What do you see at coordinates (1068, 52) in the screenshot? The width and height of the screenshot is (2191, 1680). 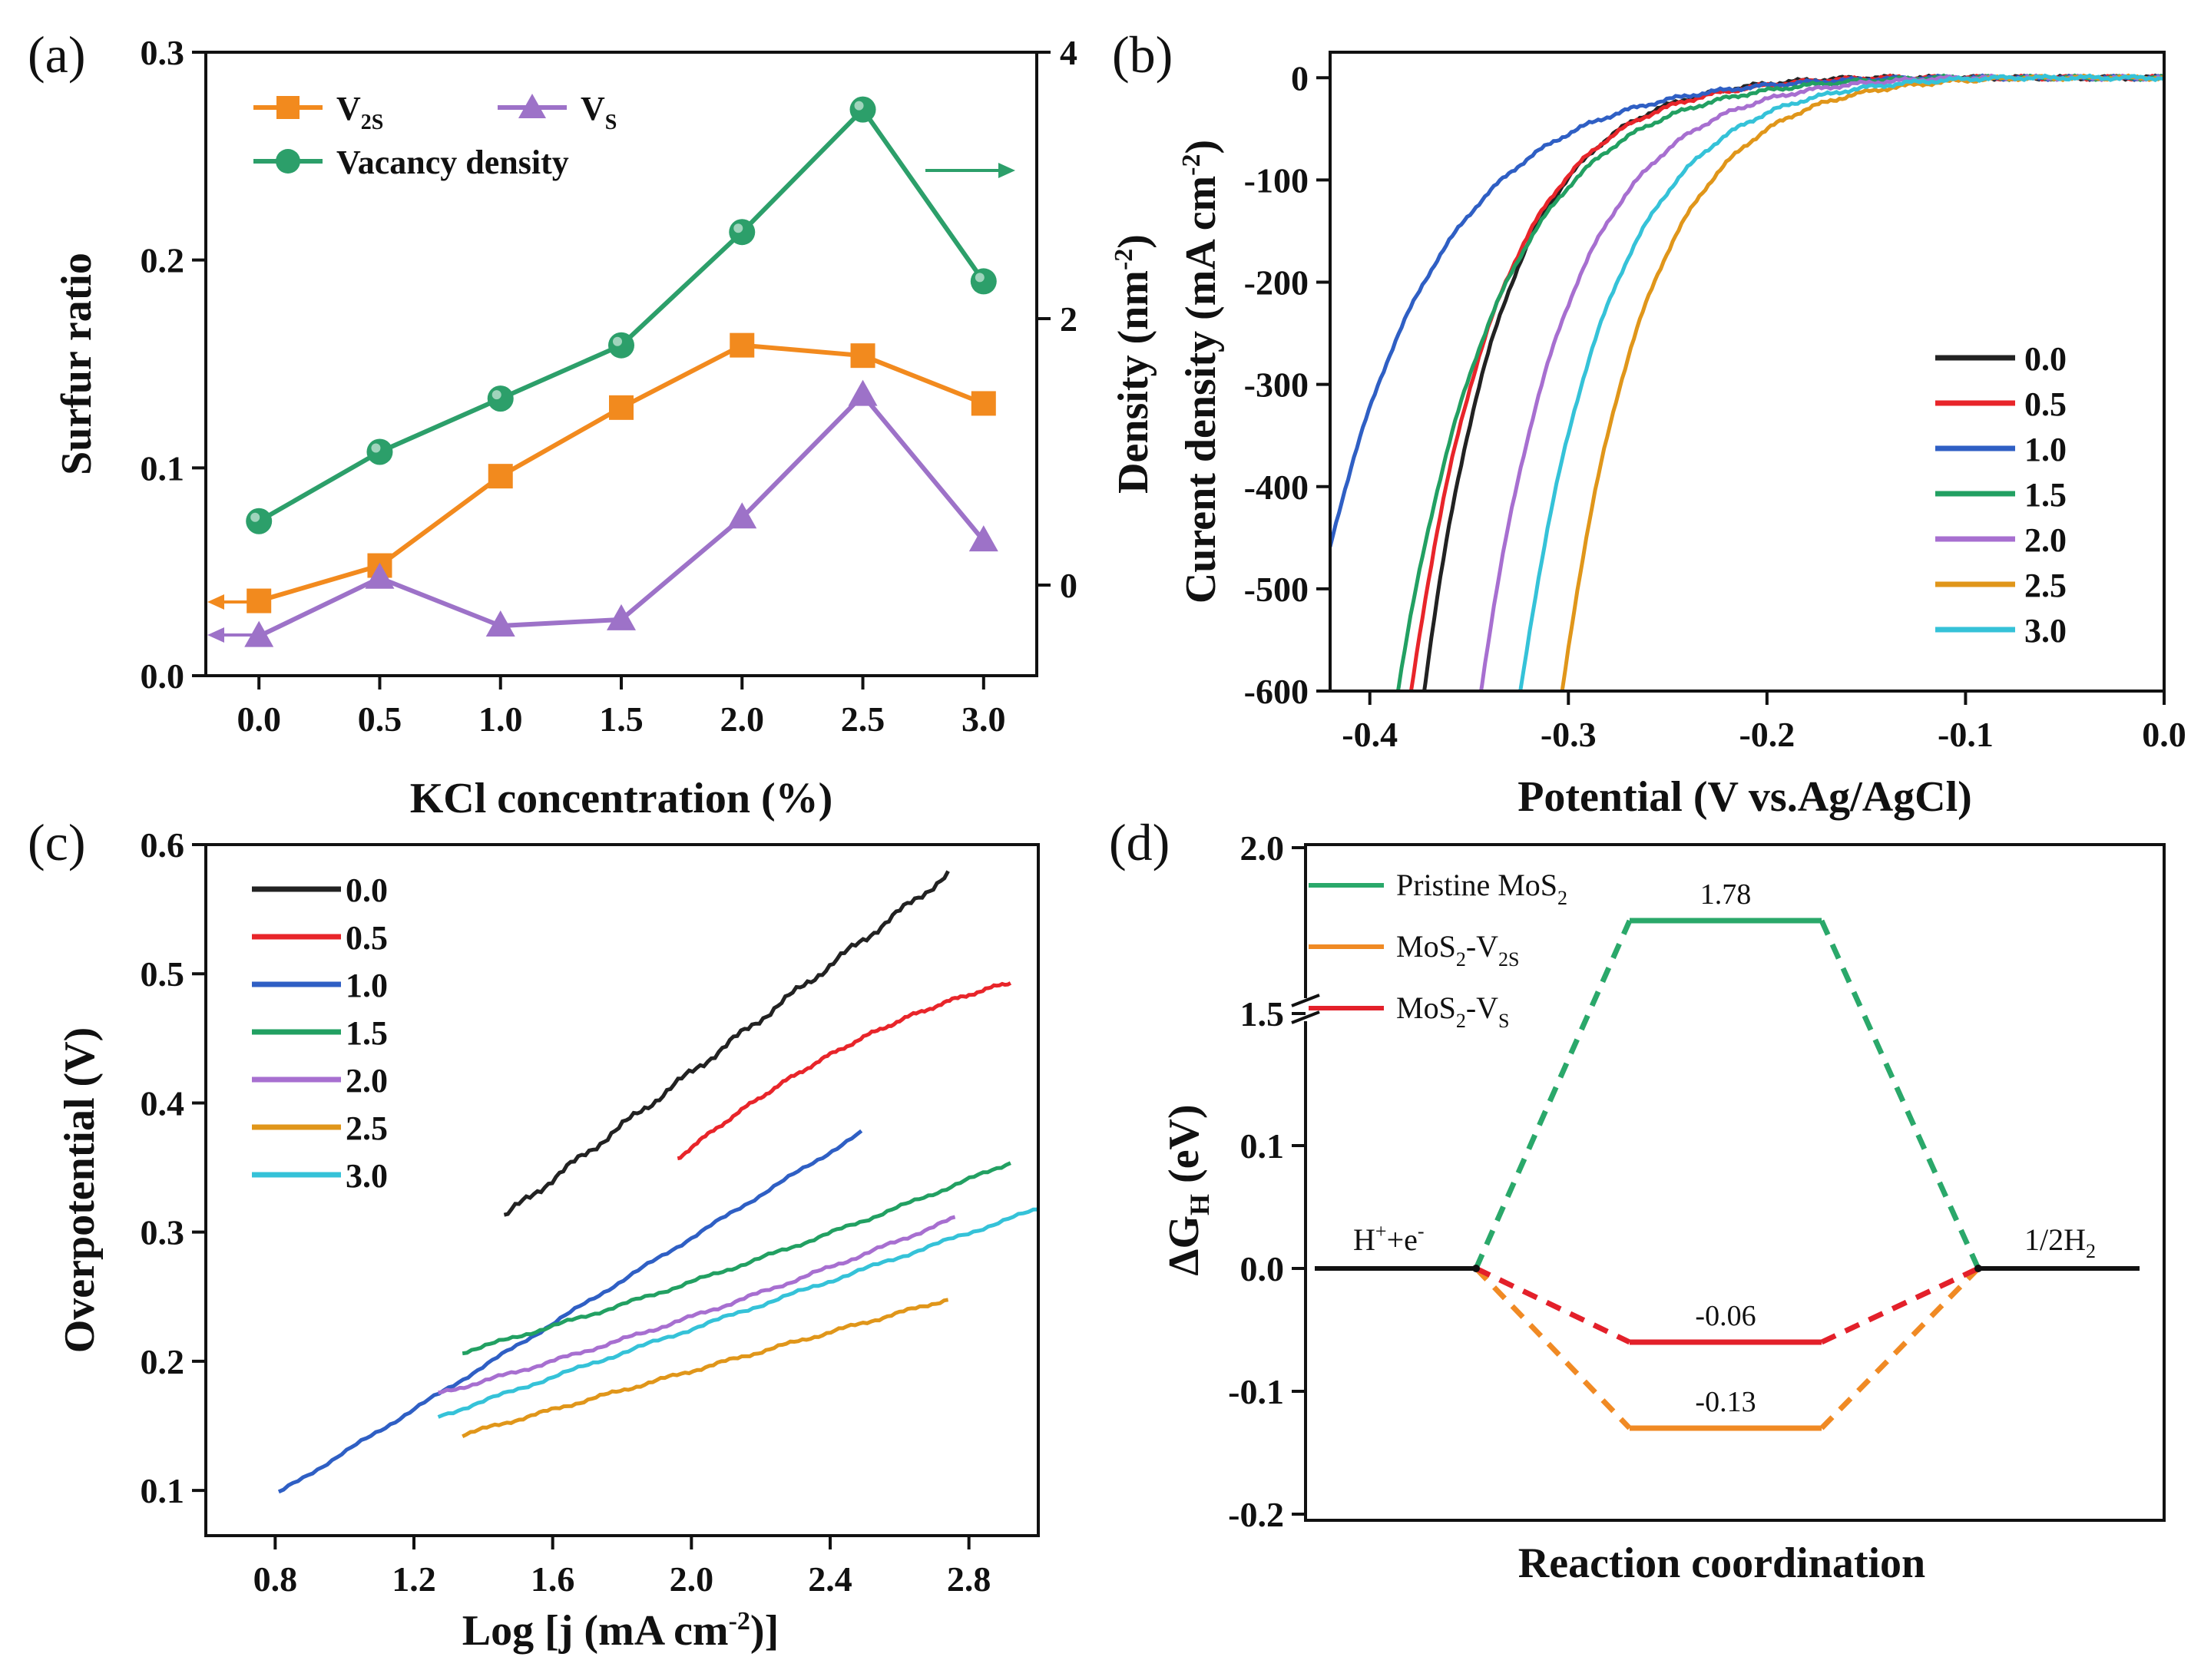 I see `y2-tick-label: 4` at bounding box center [1068, 52].